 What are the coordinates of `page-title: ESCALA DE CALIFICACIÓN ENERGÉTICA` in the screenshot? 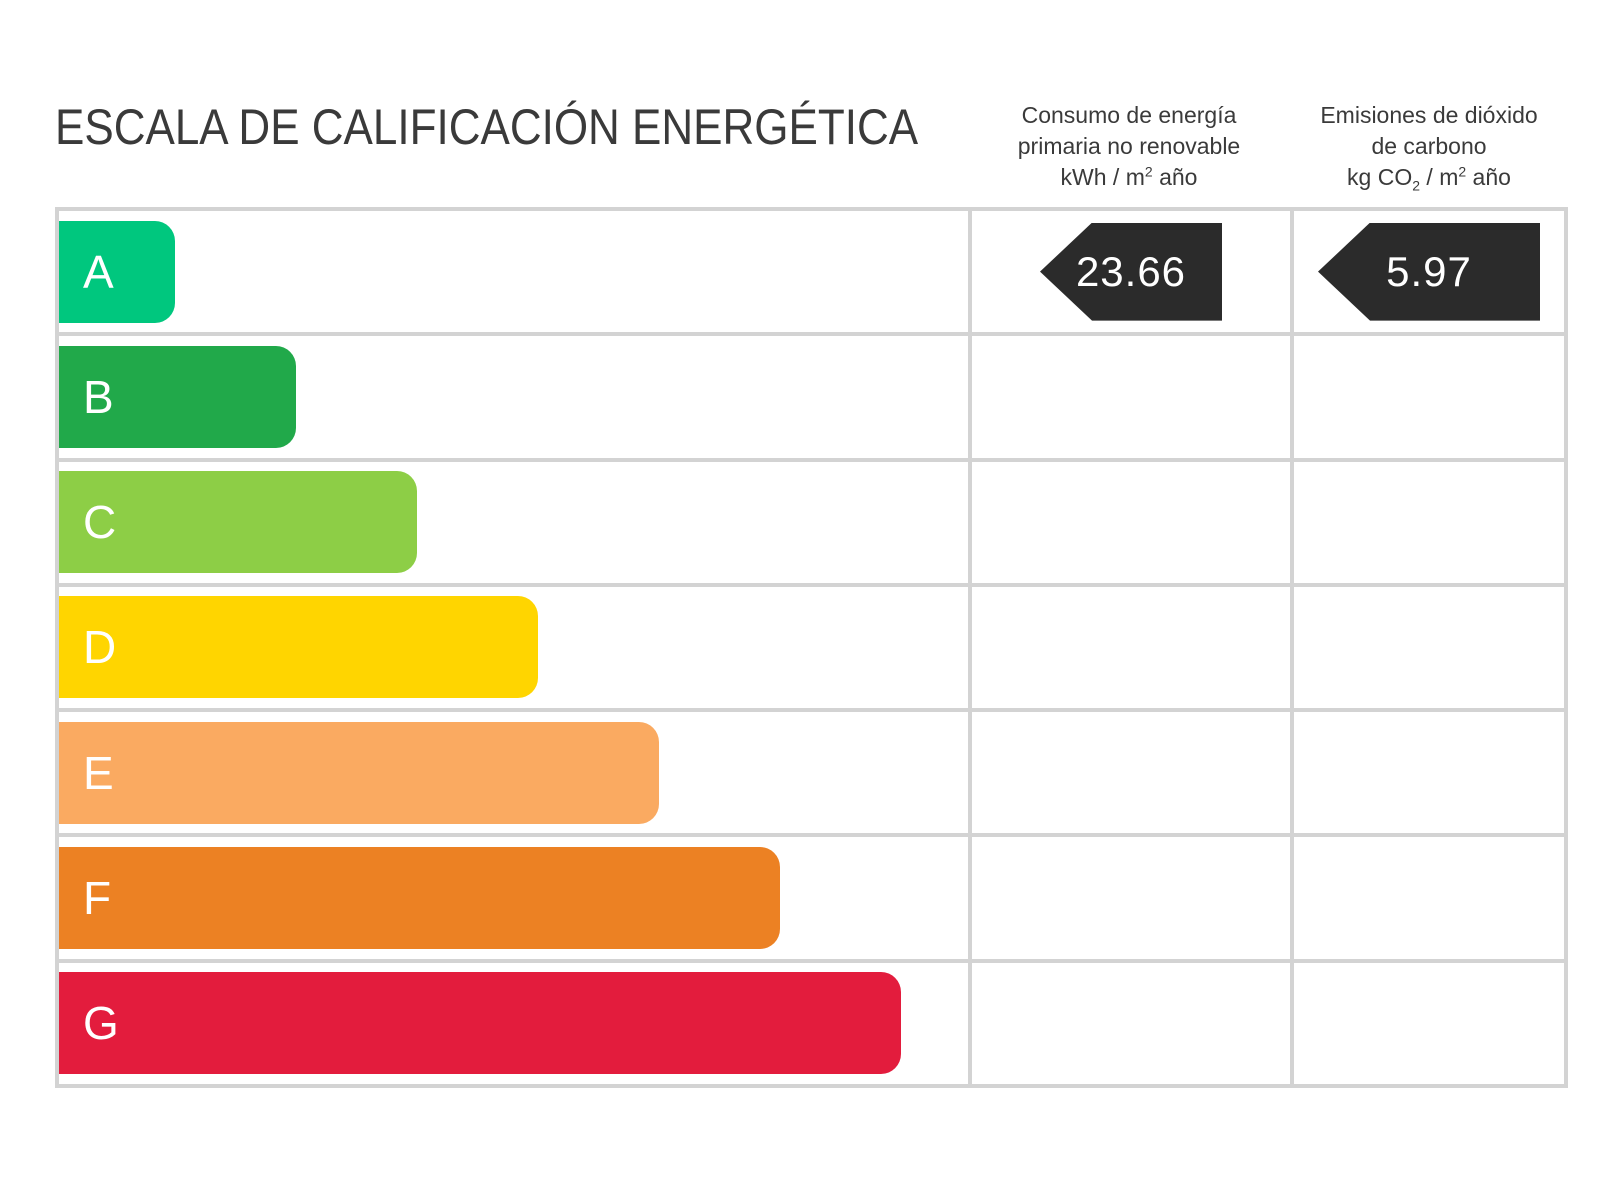 It's located at (487, 127).